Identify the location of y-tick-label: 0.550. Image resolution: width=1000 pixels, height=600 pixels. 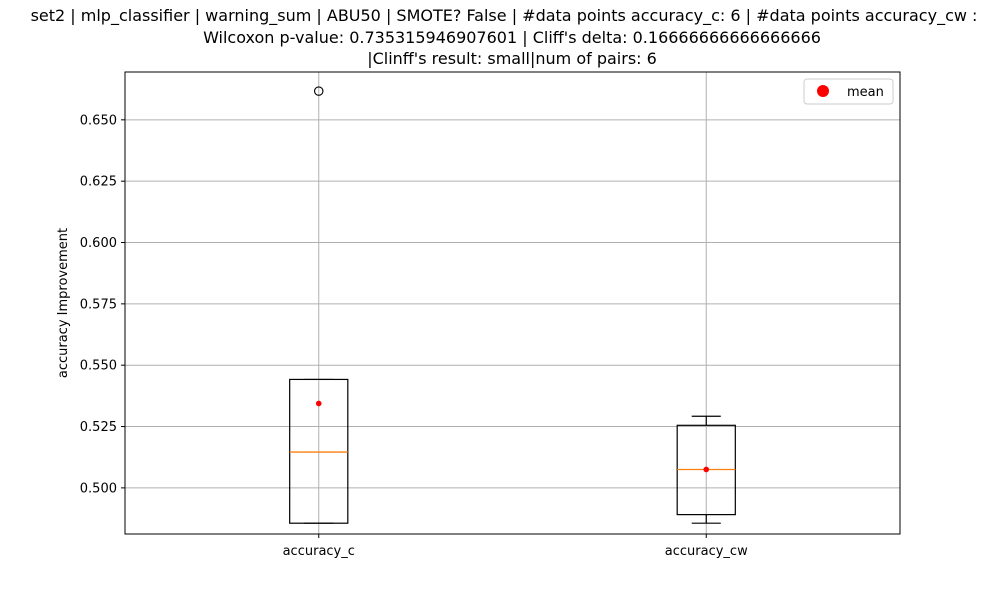
(98, 366).